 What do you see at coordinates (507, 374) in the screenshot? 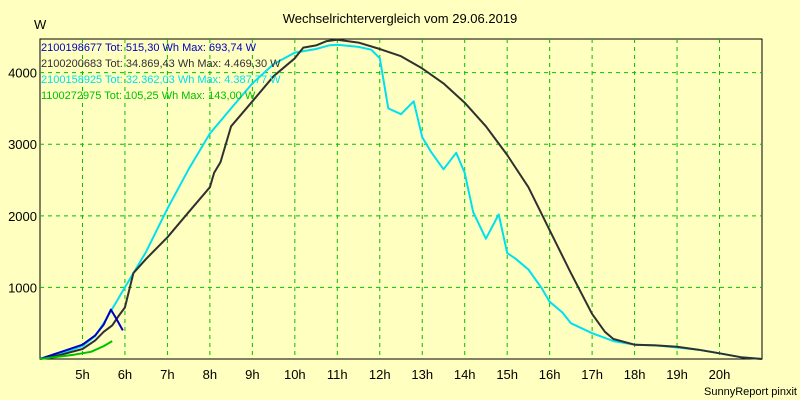
I see `x-tick-label: 15h` at bounding box center [507, 374].